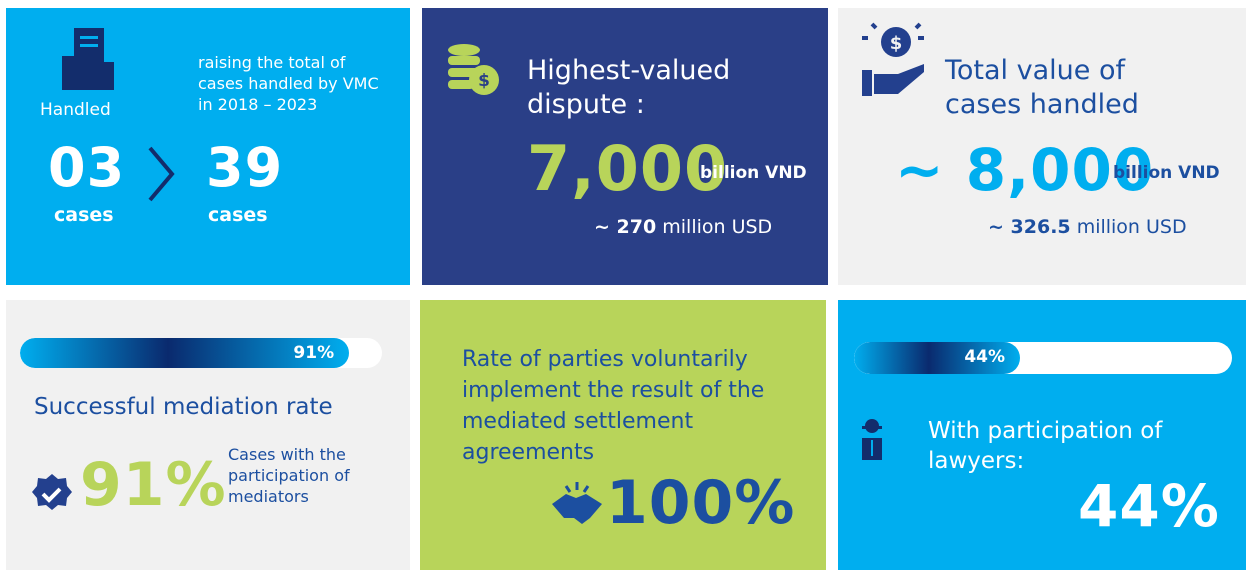  What do you see at coordinates (314, 353) in the screenshot?
I see `progress-label: 91%` at bounding box center [314, 353].